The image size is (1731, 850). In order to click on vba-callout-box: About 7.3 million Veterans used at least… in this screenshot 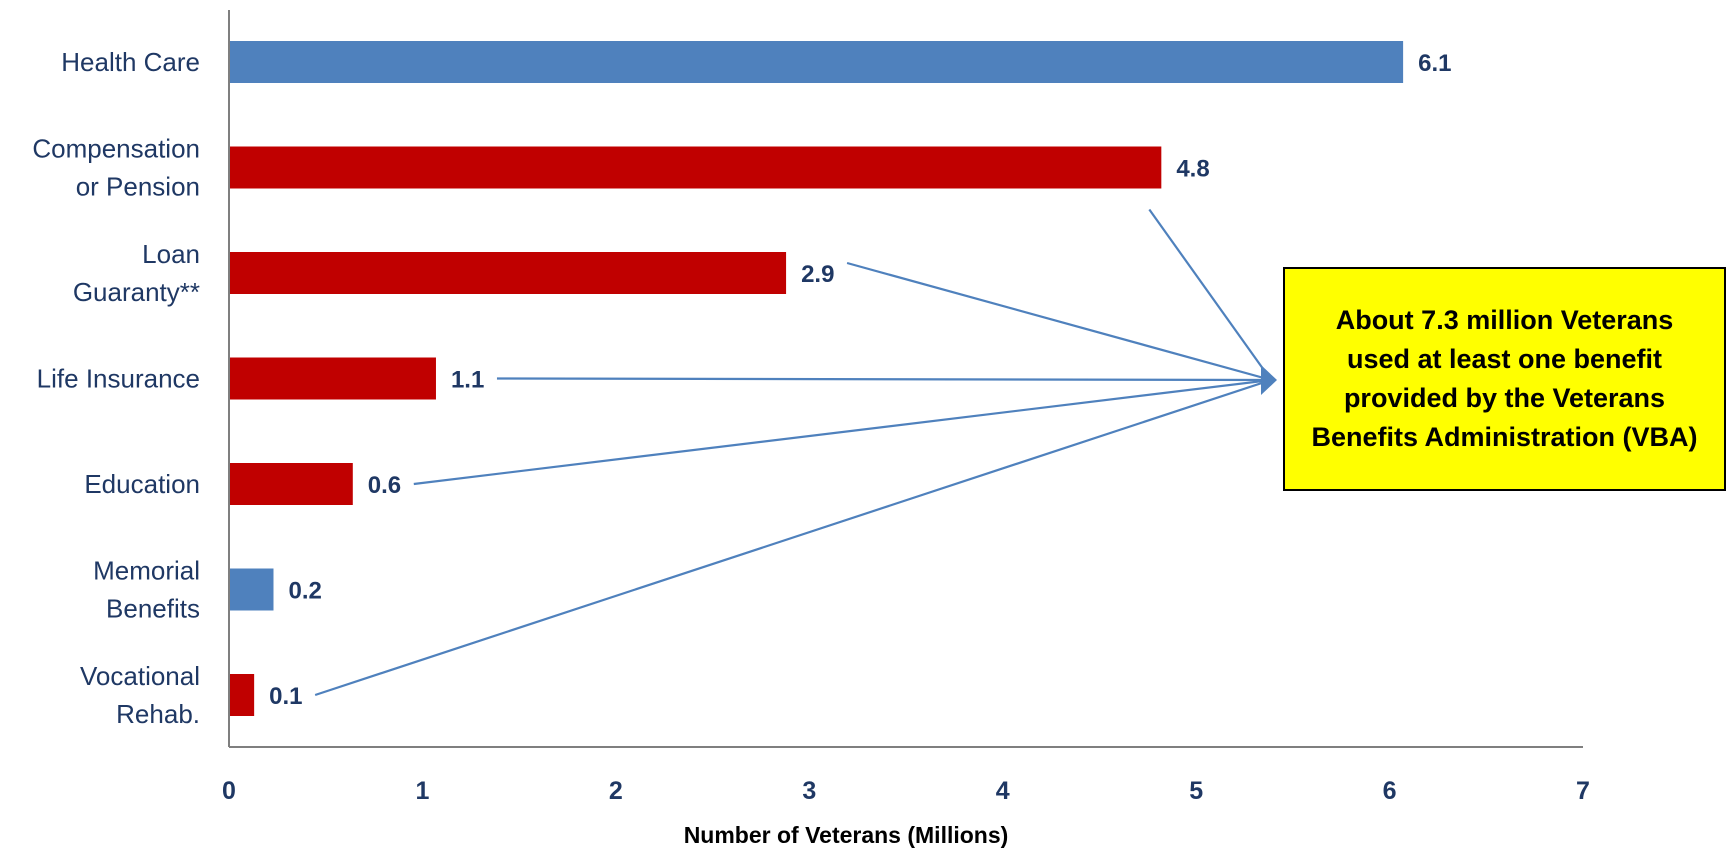, I will do `click(1504, 379)`.